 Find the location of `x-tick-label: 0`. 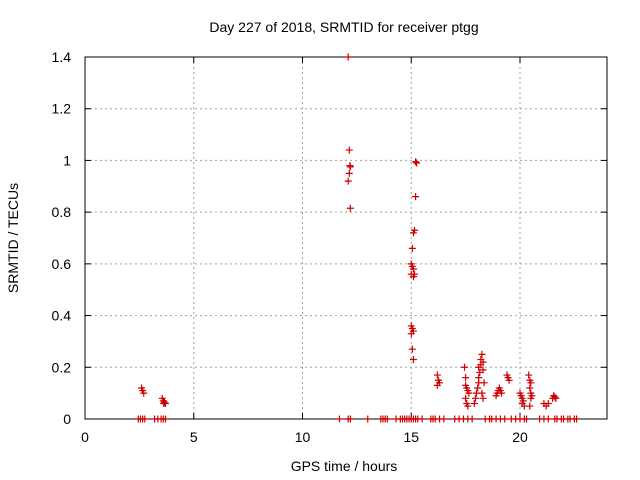

x-tick-label: 0 is located at coordinates (85, 437).